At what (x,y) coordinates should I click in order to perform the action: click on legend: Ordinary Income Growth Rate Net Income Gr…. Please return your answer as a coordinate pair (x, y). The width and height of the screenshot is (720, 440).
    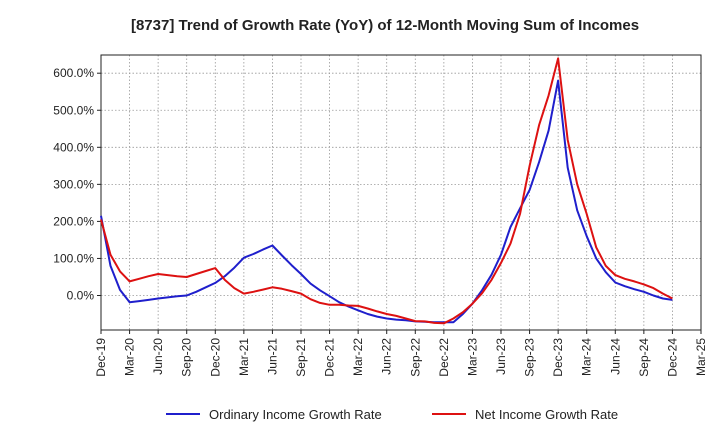
    Looking at the image, I should click on (392, 414).